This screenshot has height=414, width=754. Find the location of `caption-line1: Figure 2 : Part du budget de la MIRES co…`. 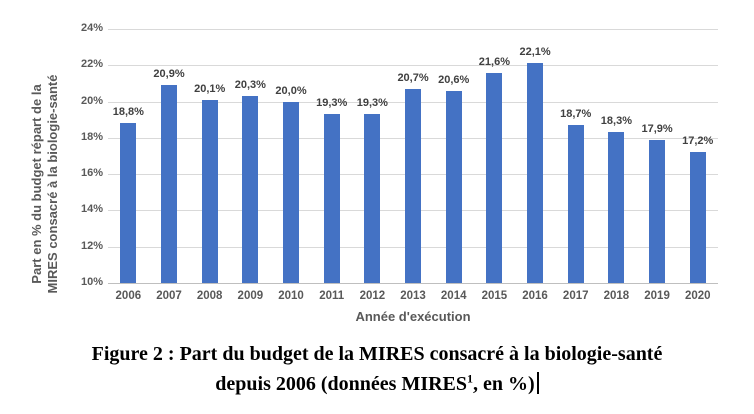

caption-line1: Figure 2 : Part du budget de la MIRES co… is located at coordinates (377, 354).